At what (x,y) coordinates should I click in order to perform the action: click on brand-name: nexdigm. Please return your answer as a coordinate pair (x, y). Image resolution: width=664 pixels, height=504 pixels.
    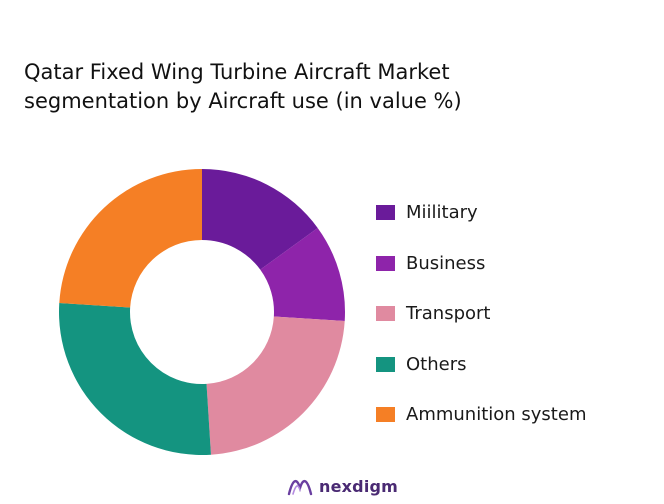
    Looking at the image, I should click on (359, 486).